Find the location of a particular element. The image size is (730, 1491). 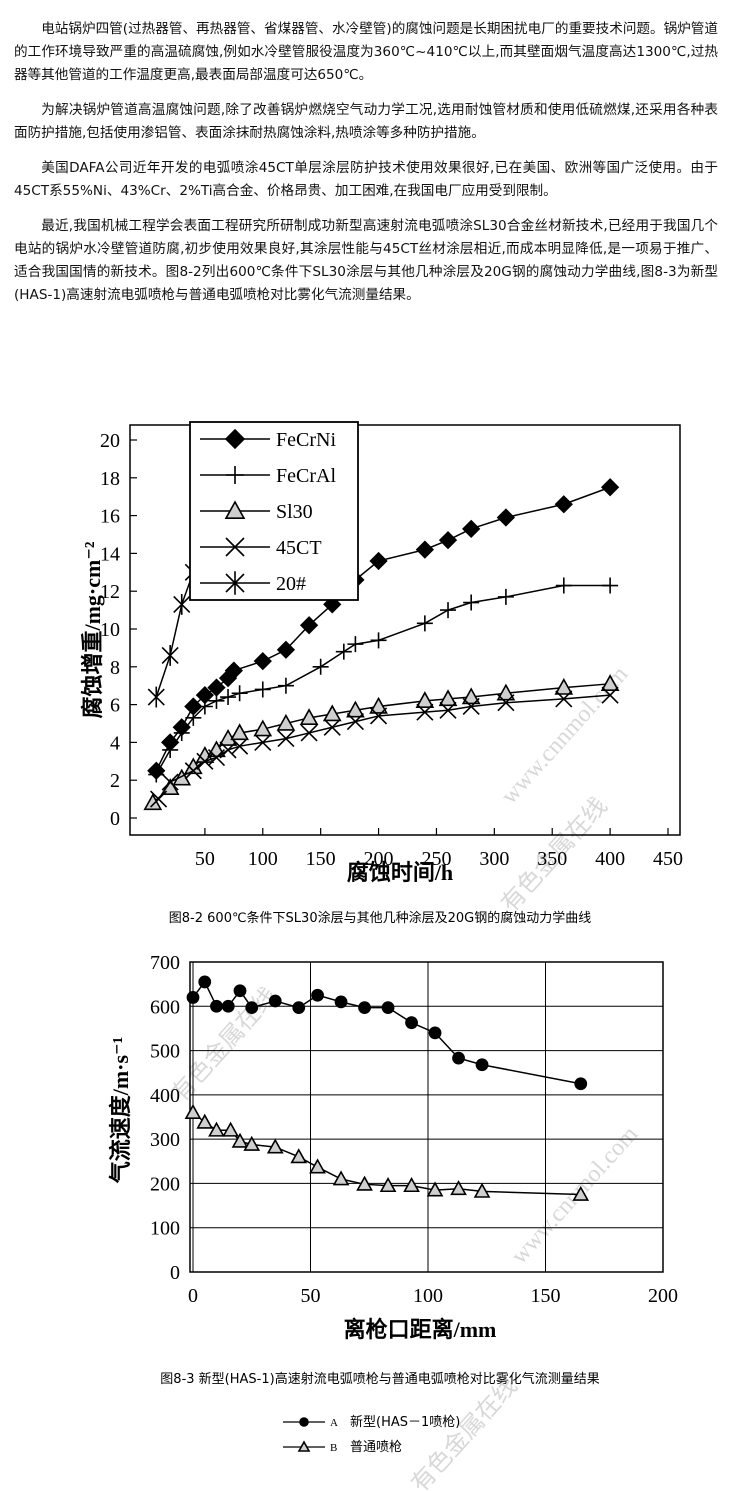

y-tick-label: 600 is located at coordinates (165, 1007).